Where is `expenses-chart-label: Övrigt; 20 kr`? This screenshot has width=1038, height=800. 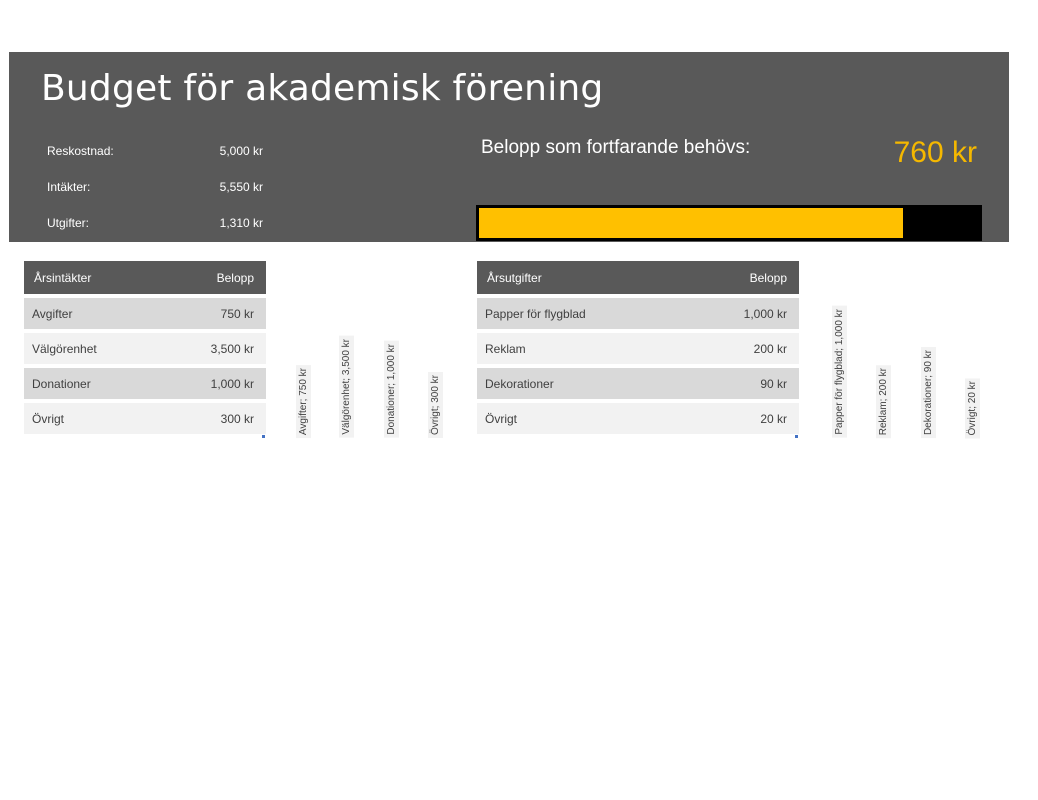
expenses-chart-label: Övrigt; 20 kr is located at coordinates (972, 407).